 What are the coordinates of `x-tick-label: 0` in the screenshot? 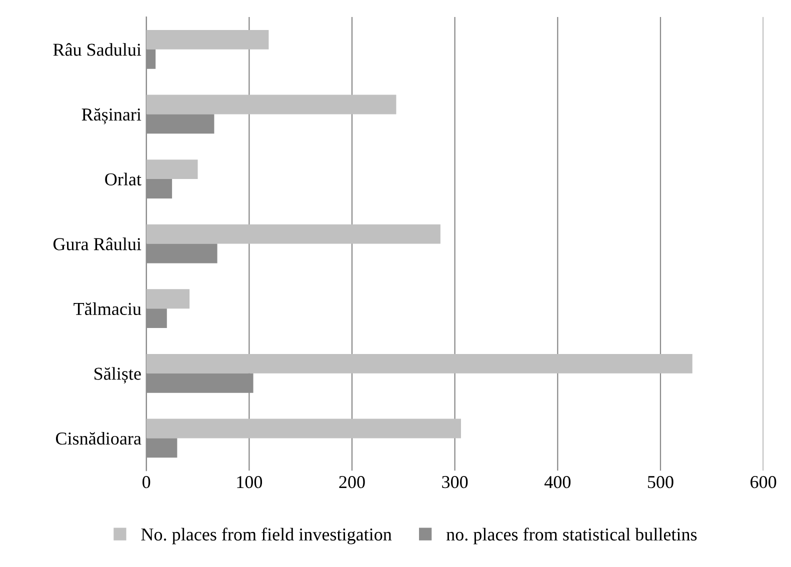 It's located at (146, 482).